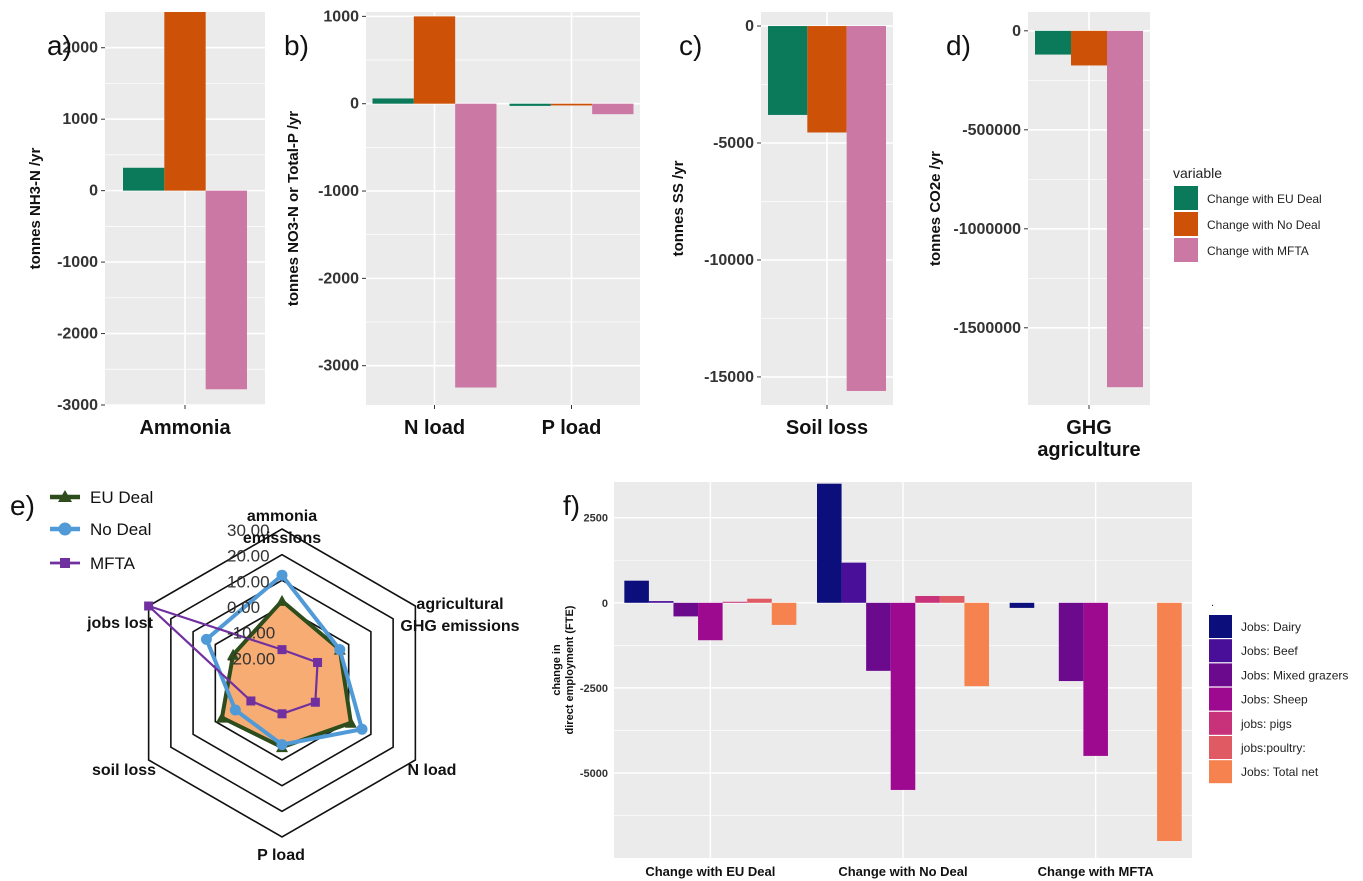 The image size is (1363, 881). Describe the element at coordinates (987, 229) in the screenshot. I see `y-tick-label: -1000000` at that location.